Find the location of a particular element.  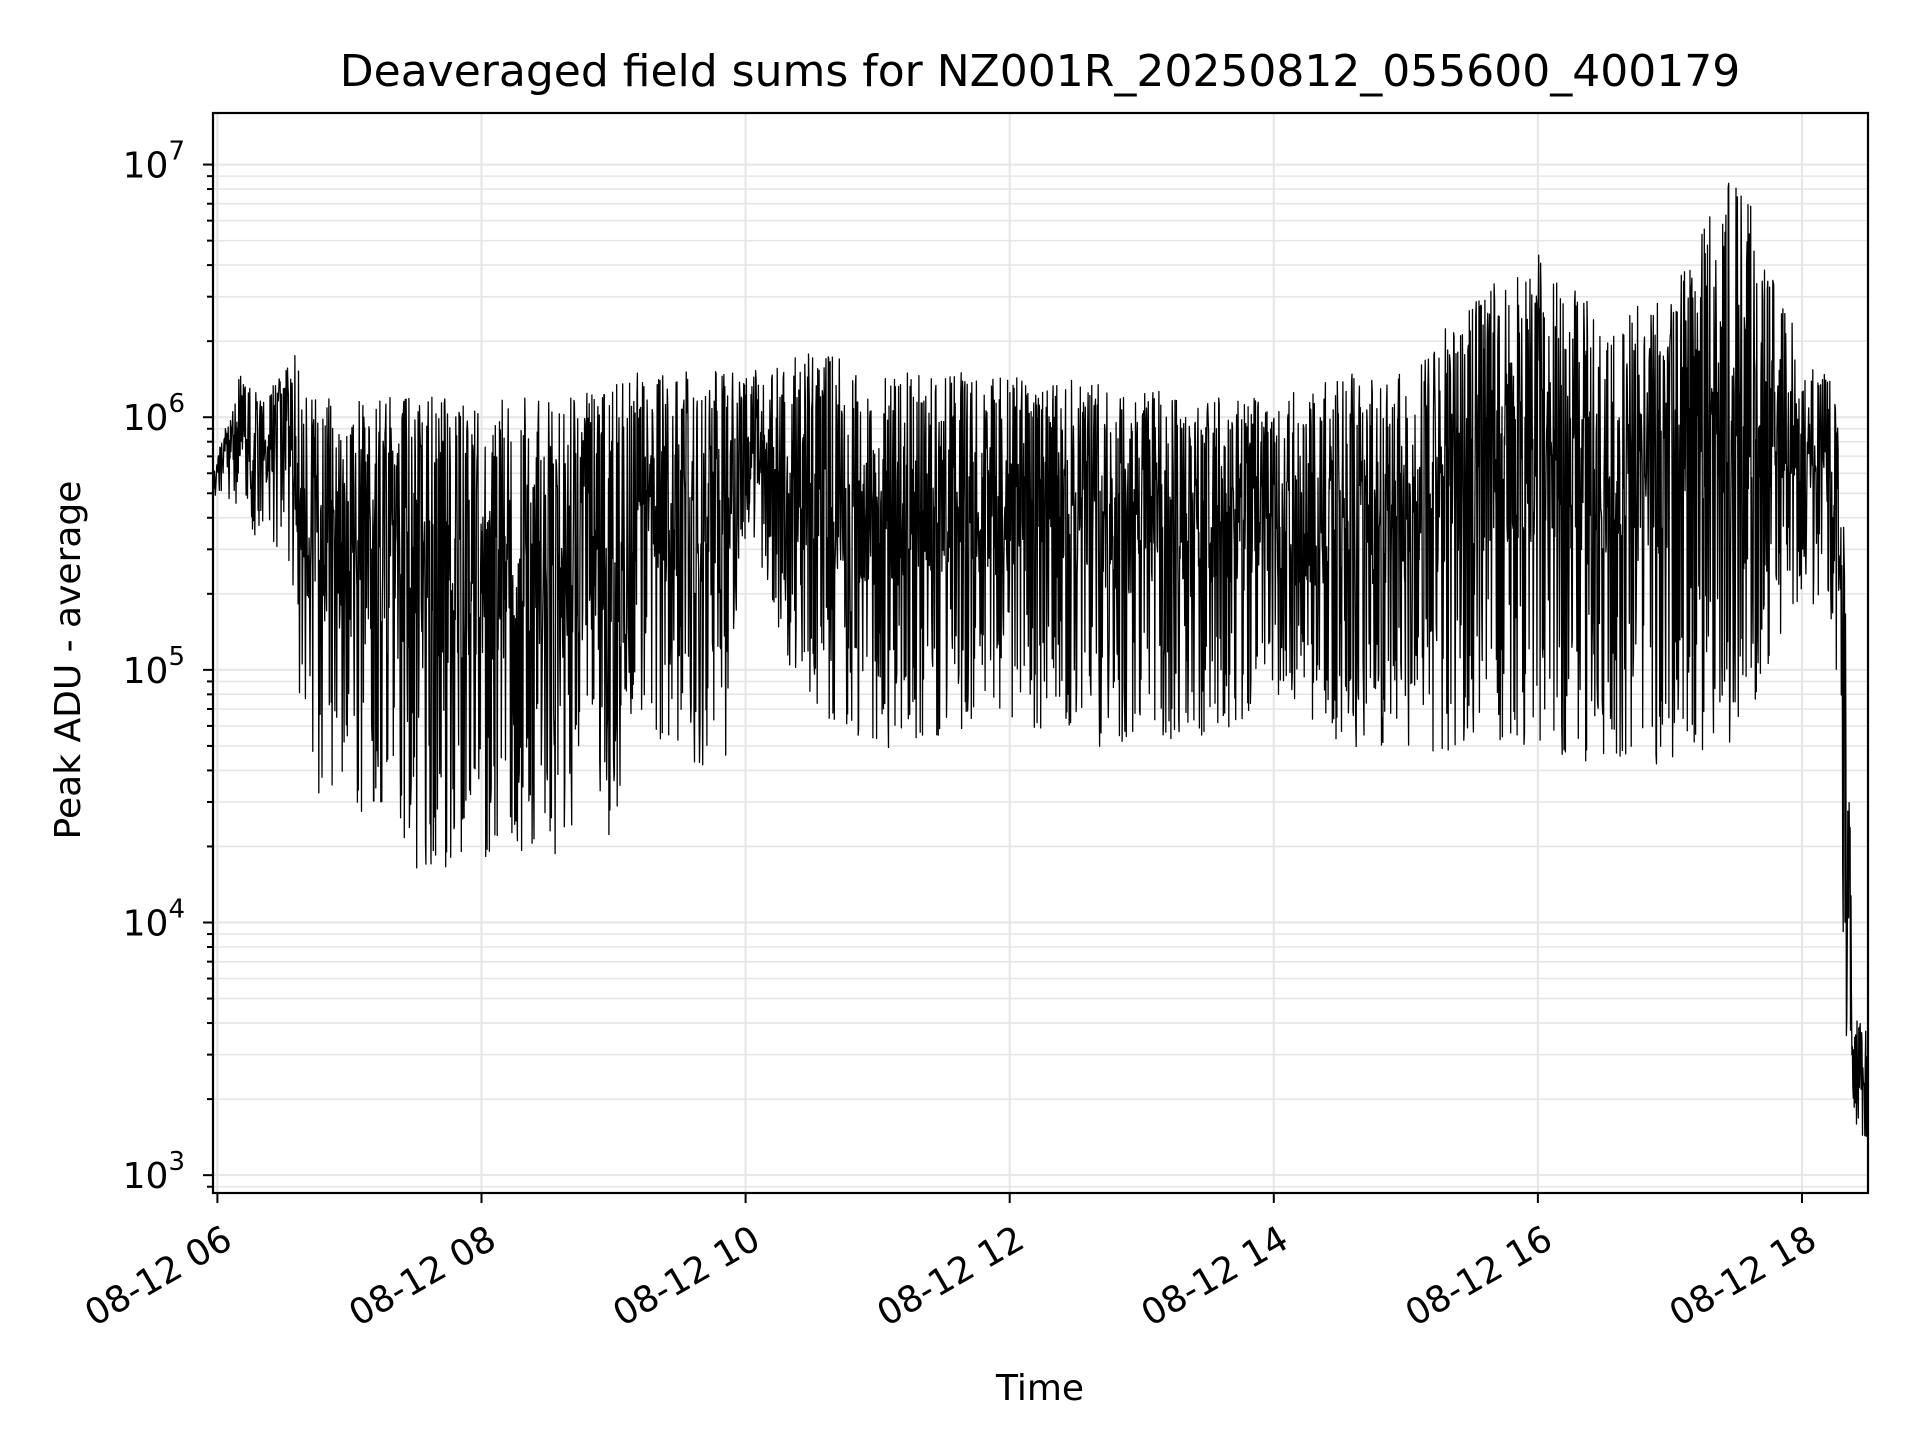

y-tick-label: 10³ is located at coordinates (154, 1172).